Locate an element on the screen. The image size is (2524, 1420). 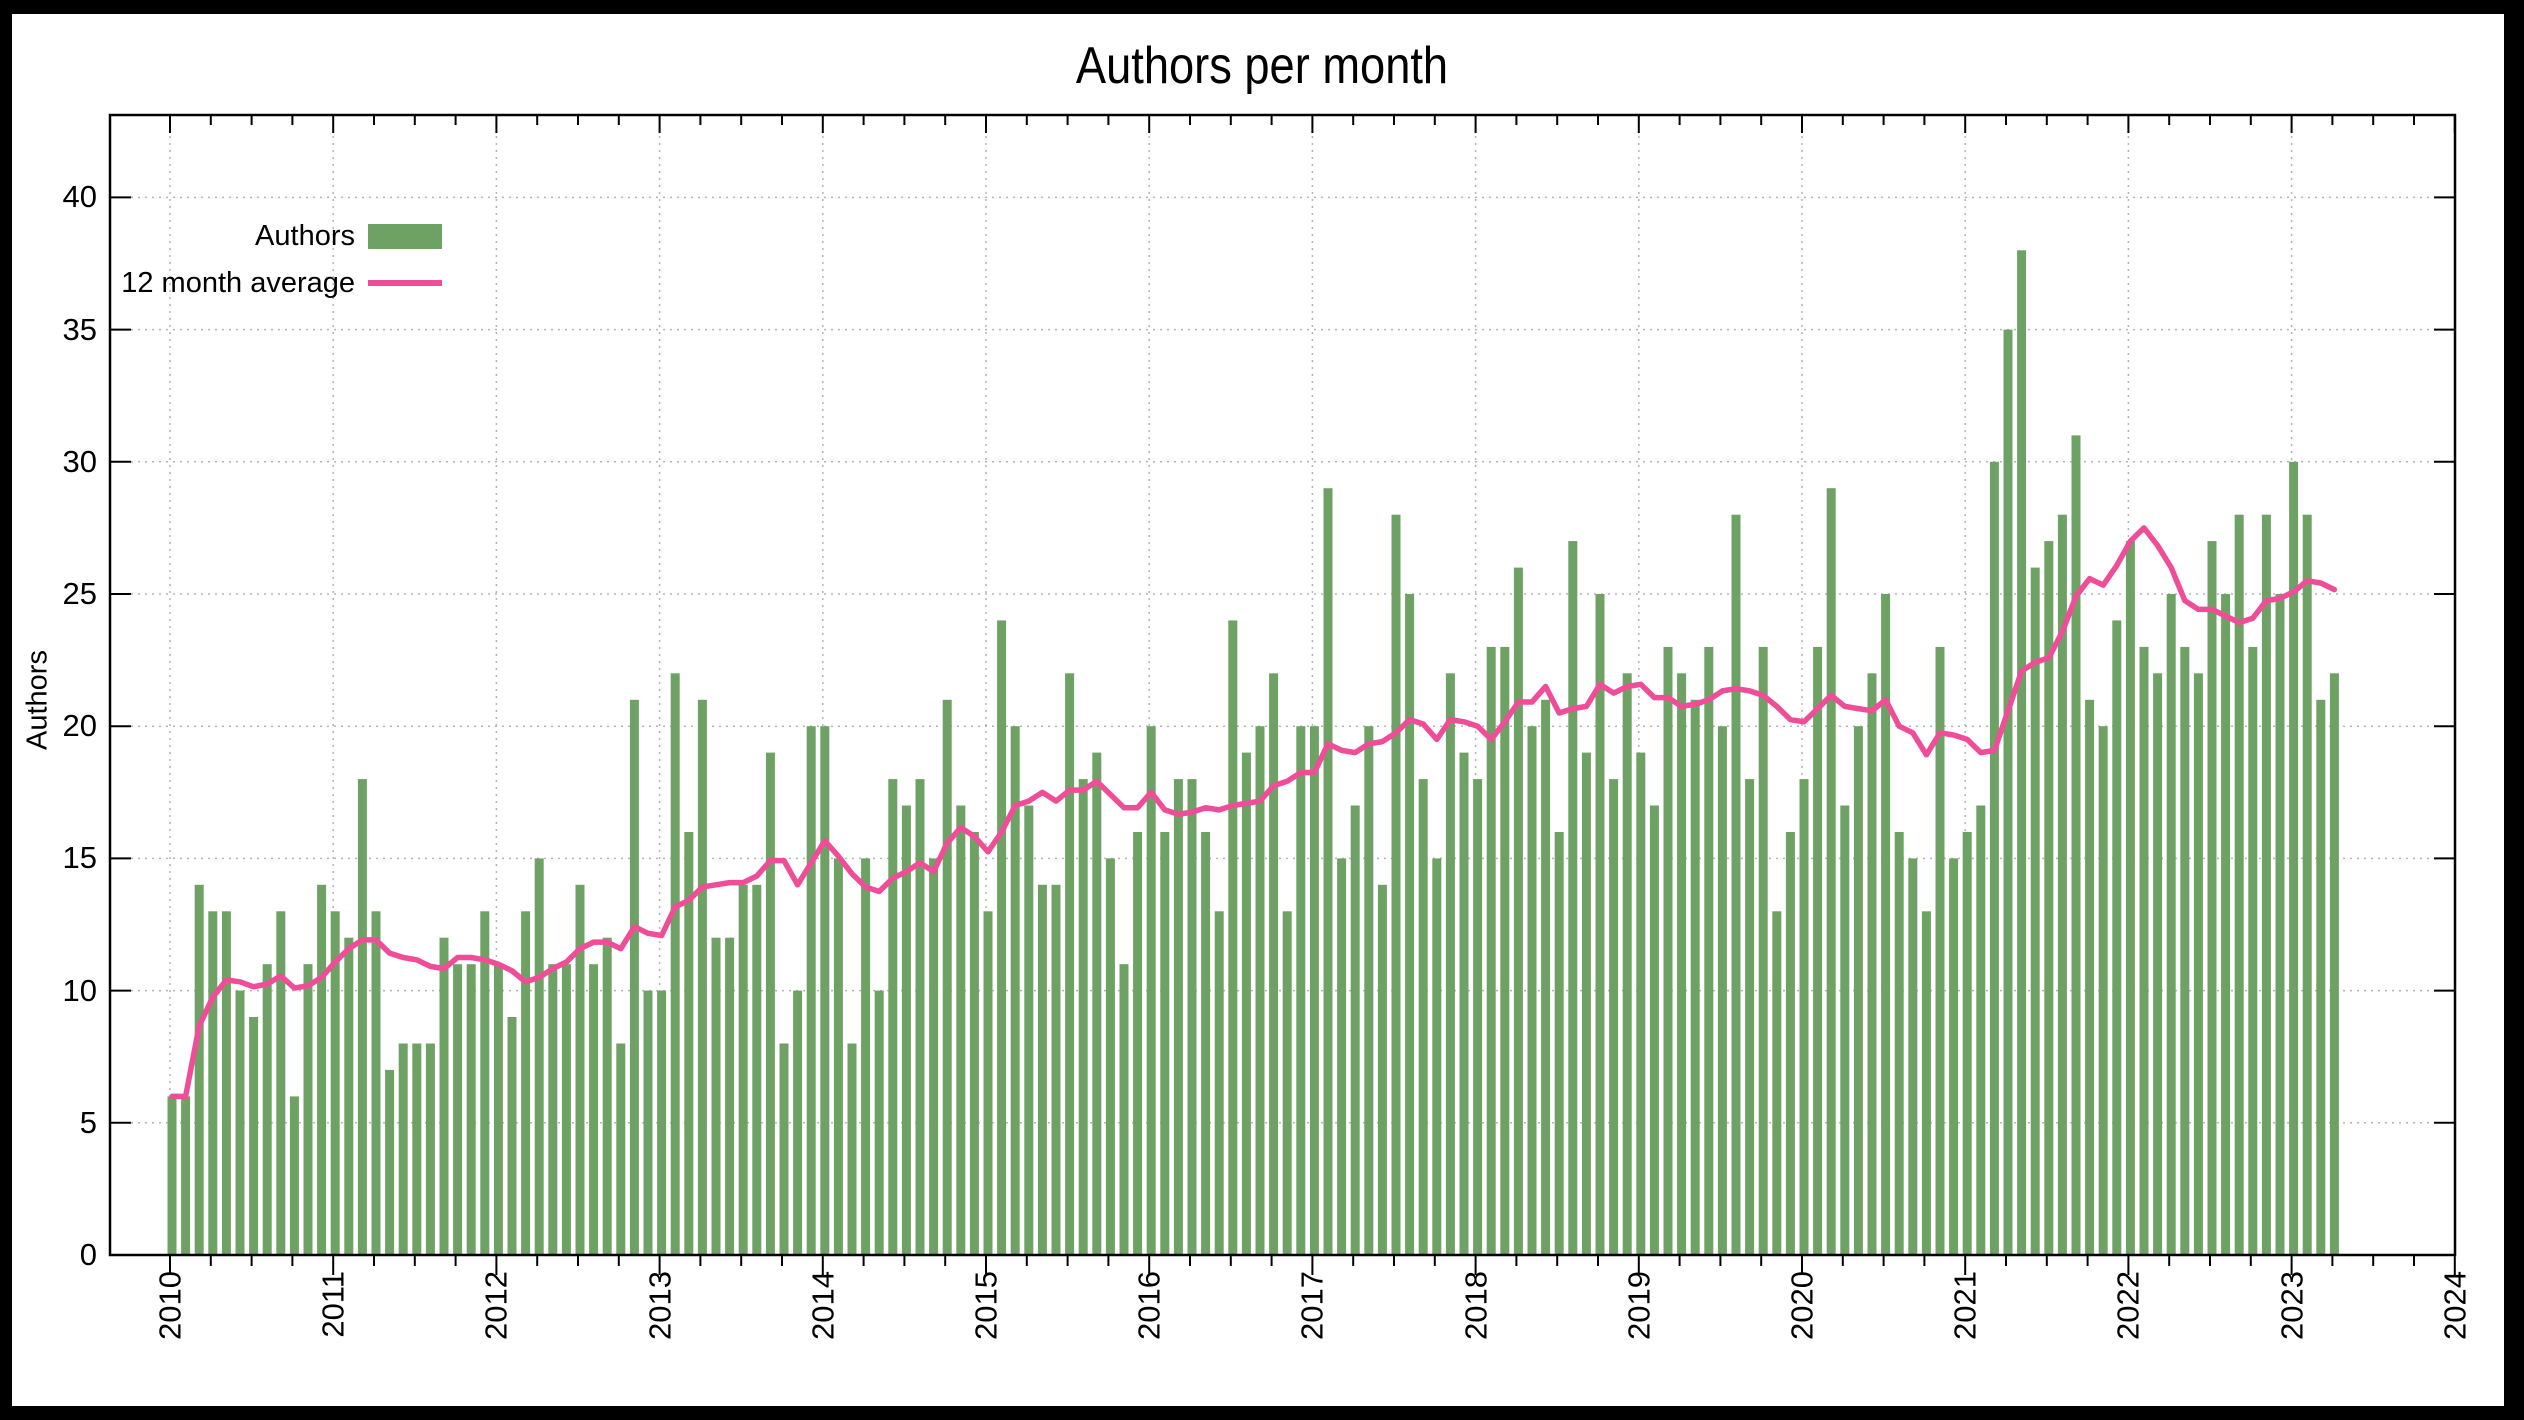
y-axis-title: Authors is located at coordinates (37, 700).